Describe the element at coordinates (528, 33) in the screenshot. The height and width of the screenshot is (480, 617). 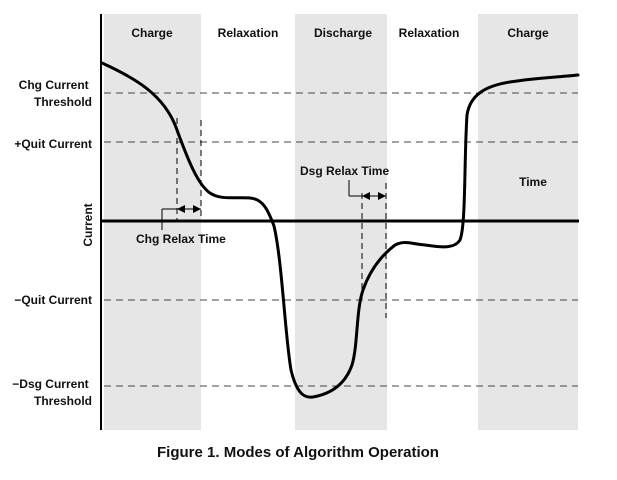
I see `phase-label-charge-2: Charge` at that location.